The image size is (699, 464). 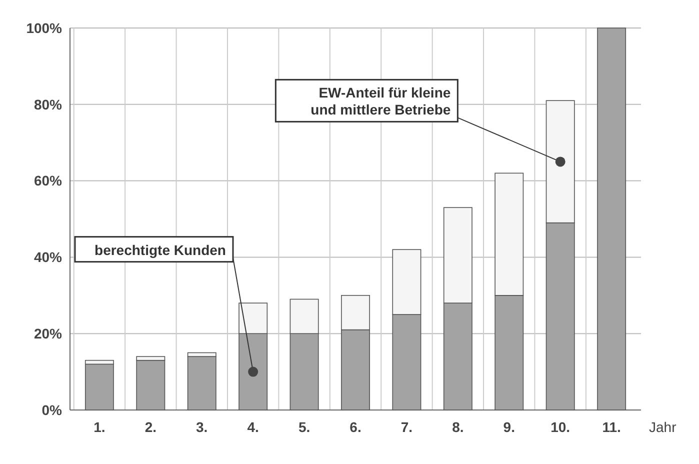 I want to click on text: EW-Anteil für kleine und mittlere Betriebe, so click(x=380, y=101).